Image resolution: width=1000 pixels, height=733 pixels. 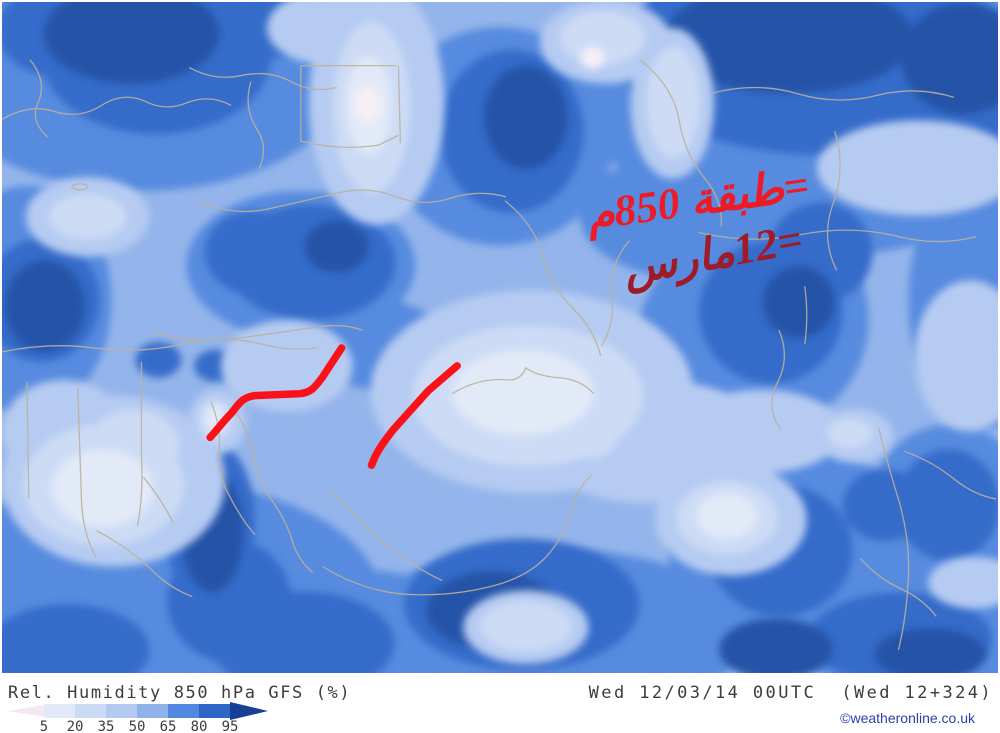 I want to click on scale-tick-35: 35, so click(x=106, y=726).